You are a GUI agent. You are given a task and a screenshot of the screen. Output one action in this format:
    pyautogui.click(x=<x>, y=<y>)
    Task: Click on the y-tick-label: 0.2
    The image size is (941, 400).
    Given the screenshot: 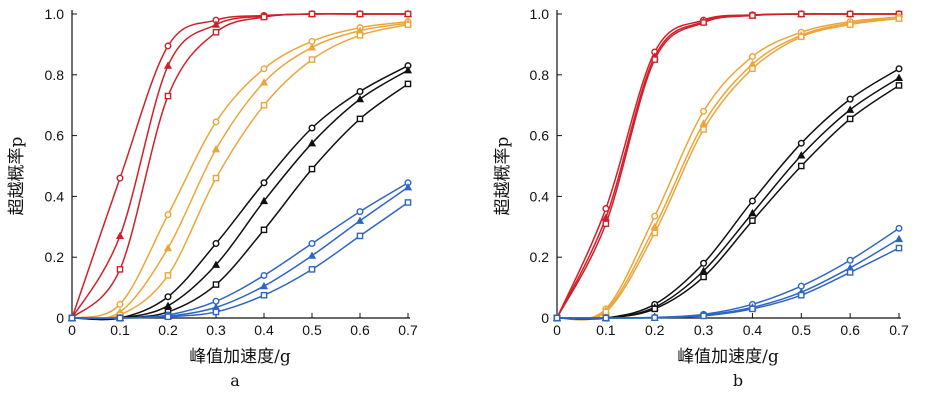 What is the action you would take?
    pyautogui.click(x=55, y=257)
    